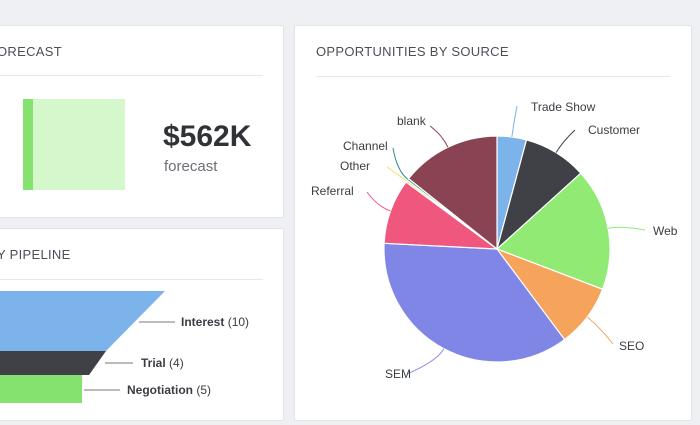  Describe the element at coordinates (474, 302) in the screenshot. I see `pie-slice-sem` at that location.